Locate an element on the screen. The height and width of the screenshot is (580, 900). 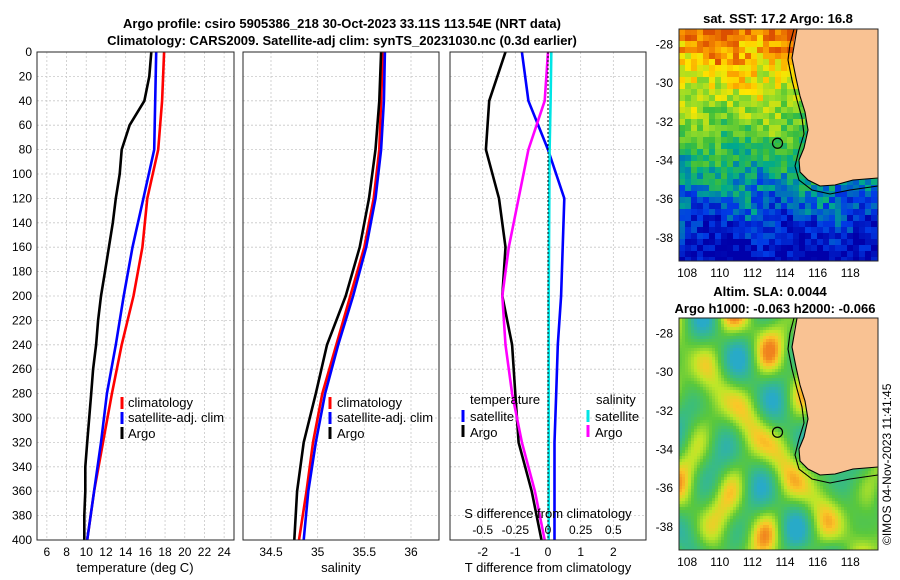
y-tick-label: 320 is located at coordinates (22, 442).